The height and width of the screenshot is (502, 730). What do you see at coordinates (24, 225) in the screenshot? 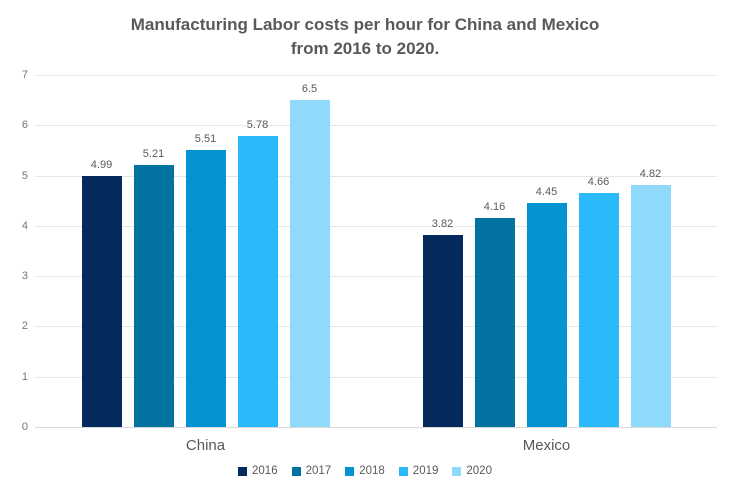
I see `y-axis-tick-label: 4` at bounding box center [24, 225].